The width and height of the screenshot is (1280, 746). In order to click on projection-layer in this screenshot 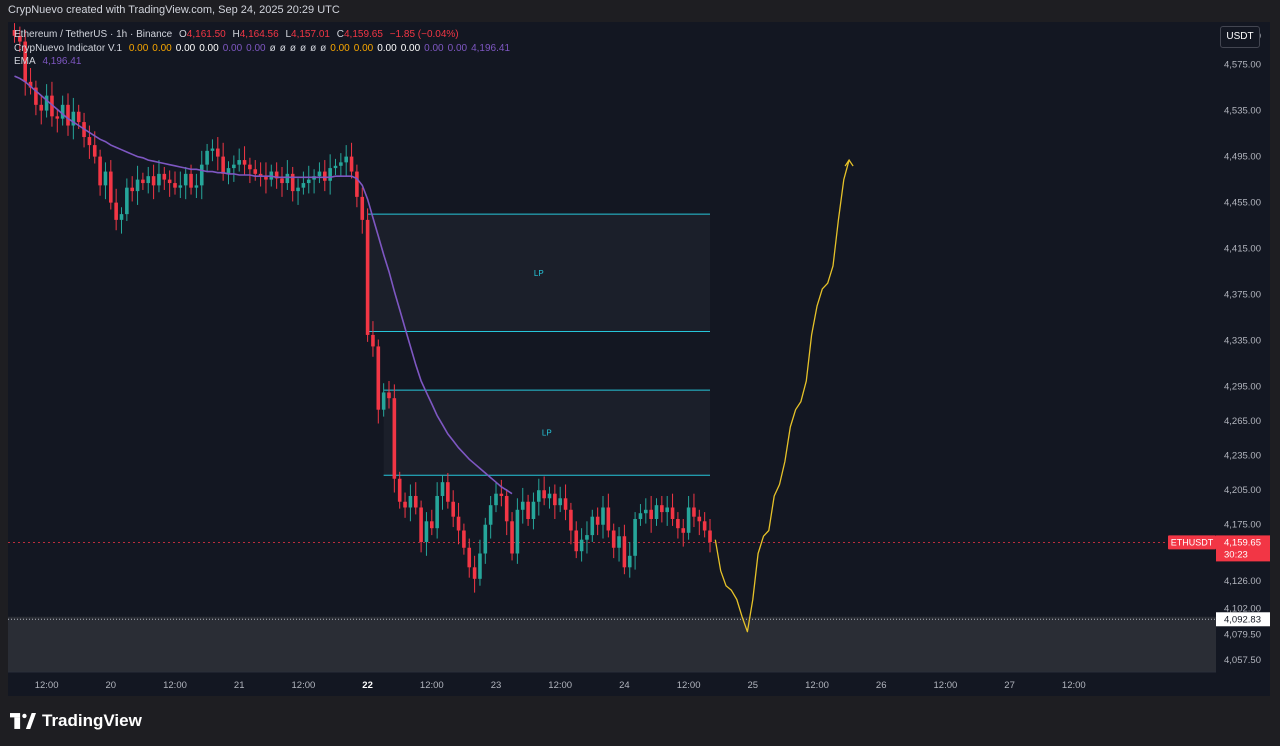, I will do `click(784, 395)`.